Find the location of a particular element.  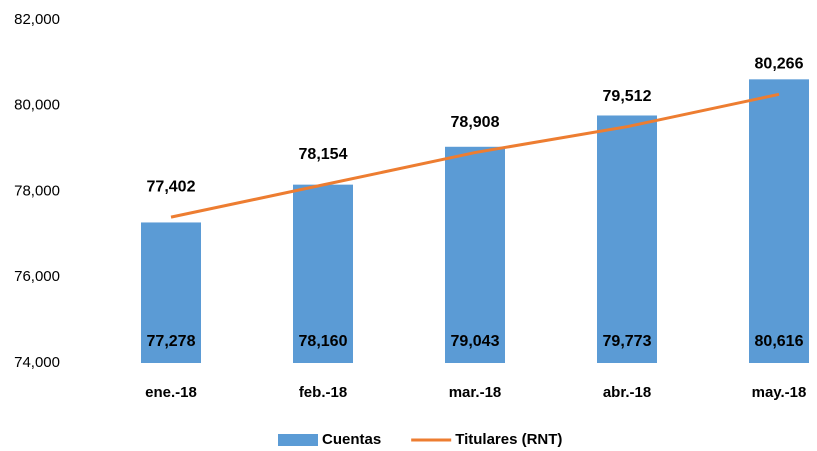

x-tick-label: mar.-18 is located at coordinates (475, 392).